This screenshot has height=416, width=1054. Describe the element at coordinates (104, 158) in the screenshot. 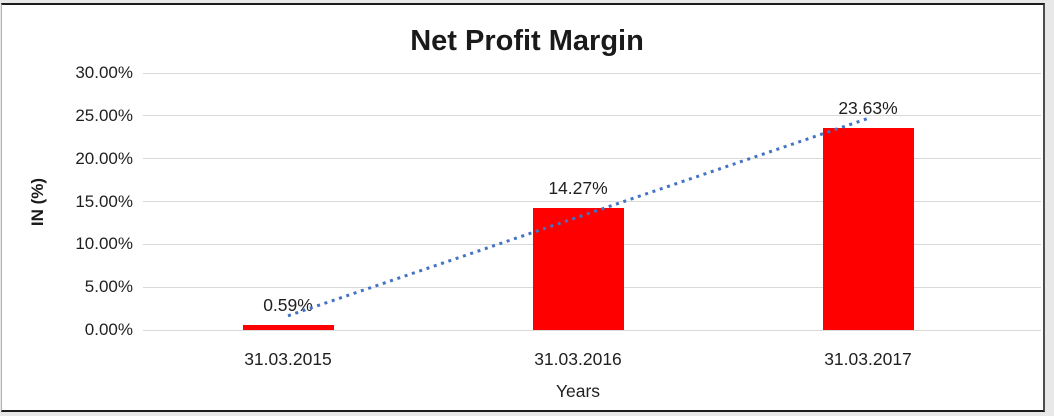

I see `y-tick-label: 20.00%` at that location.